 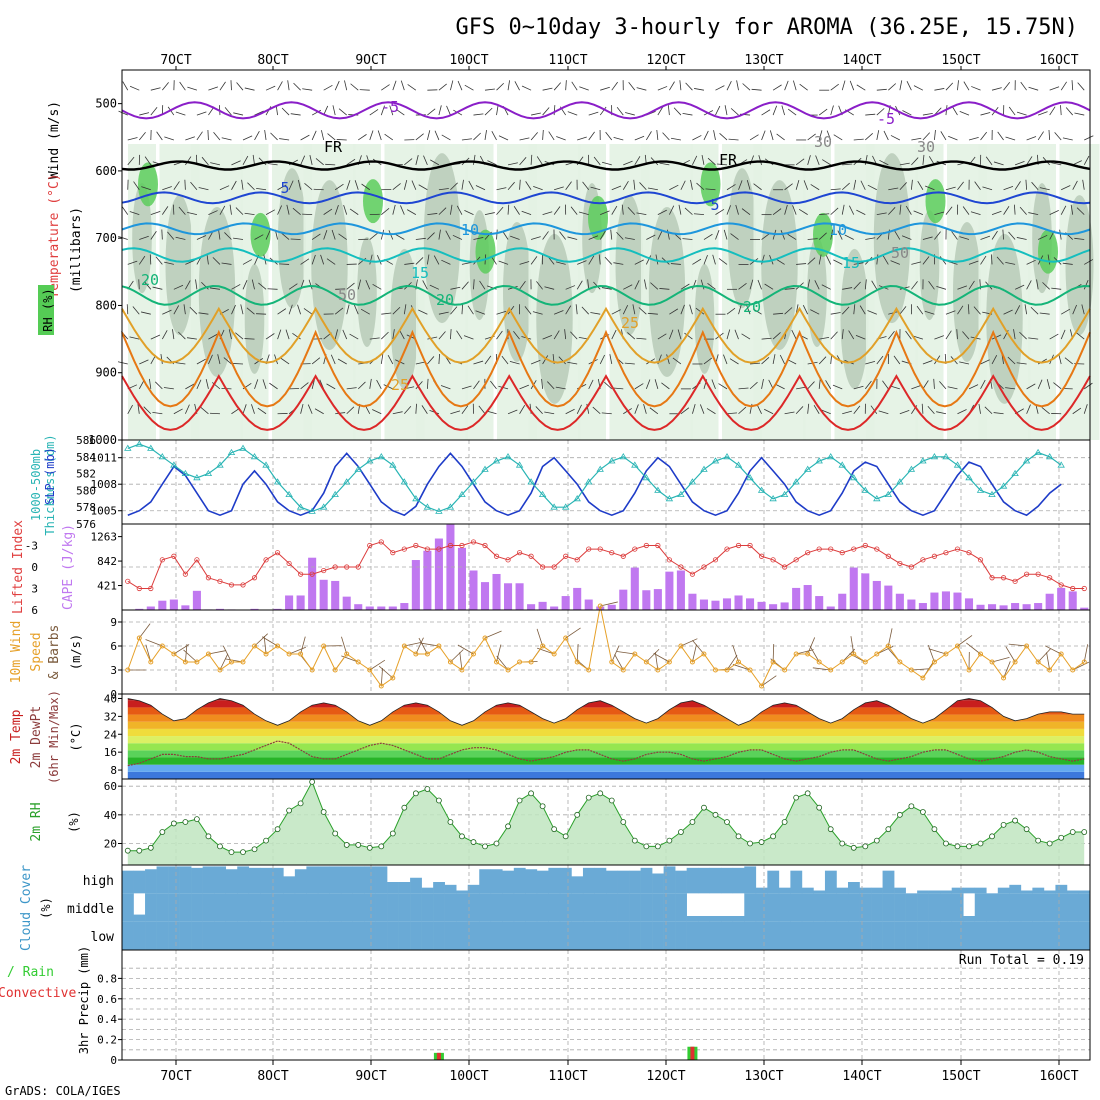 I want to click on rh-area, so click(x=606, y=823).